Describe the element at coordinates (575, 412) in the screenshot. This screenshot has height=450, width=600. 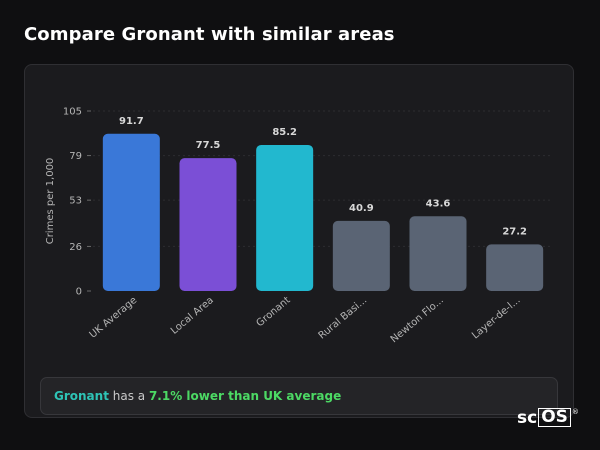
I see `brand-logo-registered: ®` at that location.